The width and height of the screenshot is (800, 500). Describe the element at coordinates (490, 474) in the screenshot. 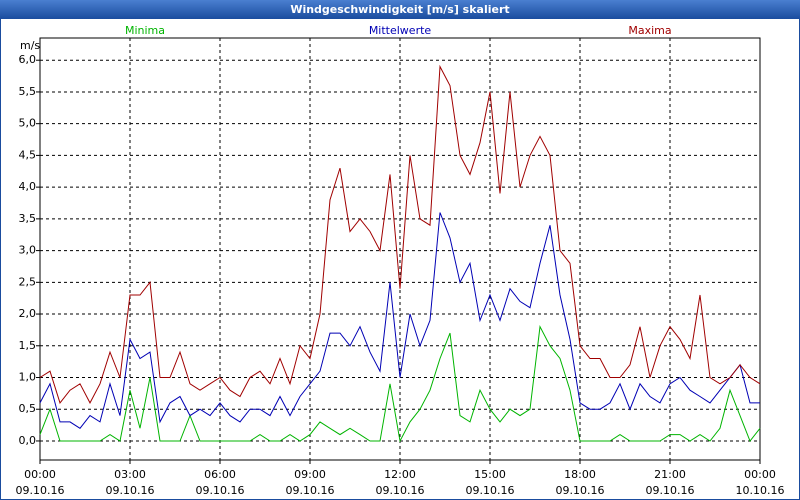

I see `x-tick-label: 15:00` at that location.